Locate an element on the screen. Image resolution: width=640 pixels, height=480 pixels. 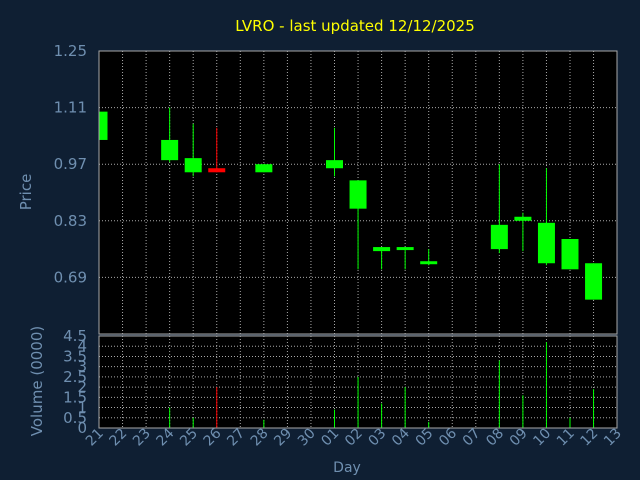
price-tick-label: 1.11 is located at coordinates (70, 108).